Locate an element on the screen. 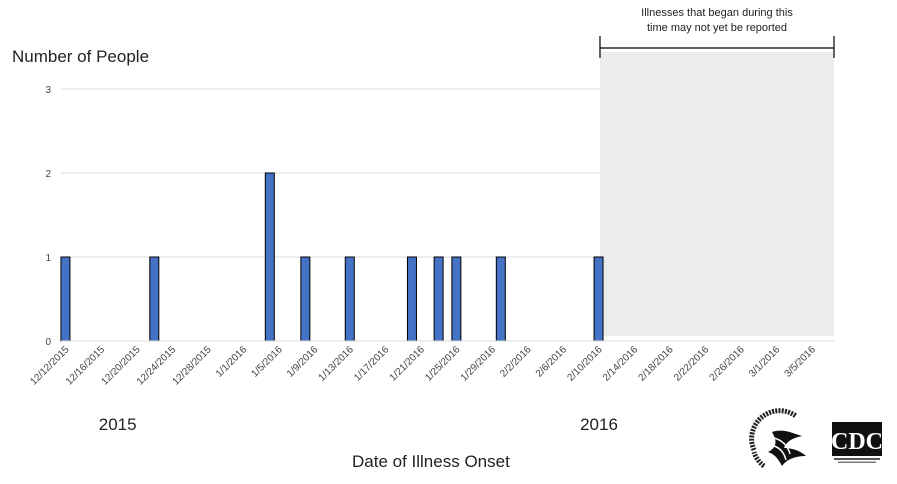 This screenshot has width=897, height=484. bar-12-22-2015 is located at coordinates (154, 299).